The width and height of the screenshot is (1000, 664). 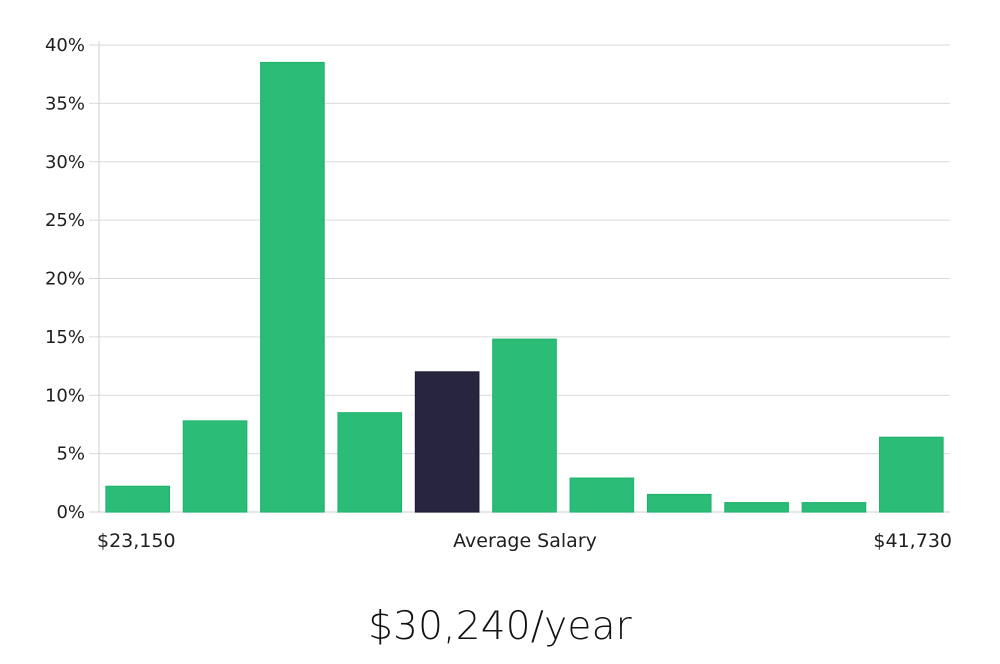 What do you see at coordinates (65, 220) in the screenshot?
I see `y-tick-label: 25%` at bounding box center [65, 220].